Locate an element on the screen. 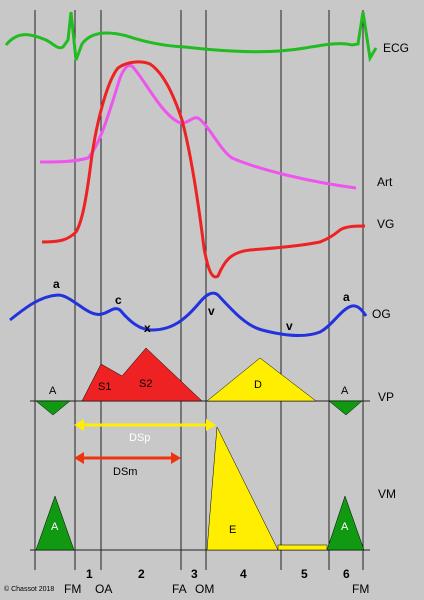 This screenshot has width=424, height=600. vm-atrial-right-wave is located at coordinates (345, 523).